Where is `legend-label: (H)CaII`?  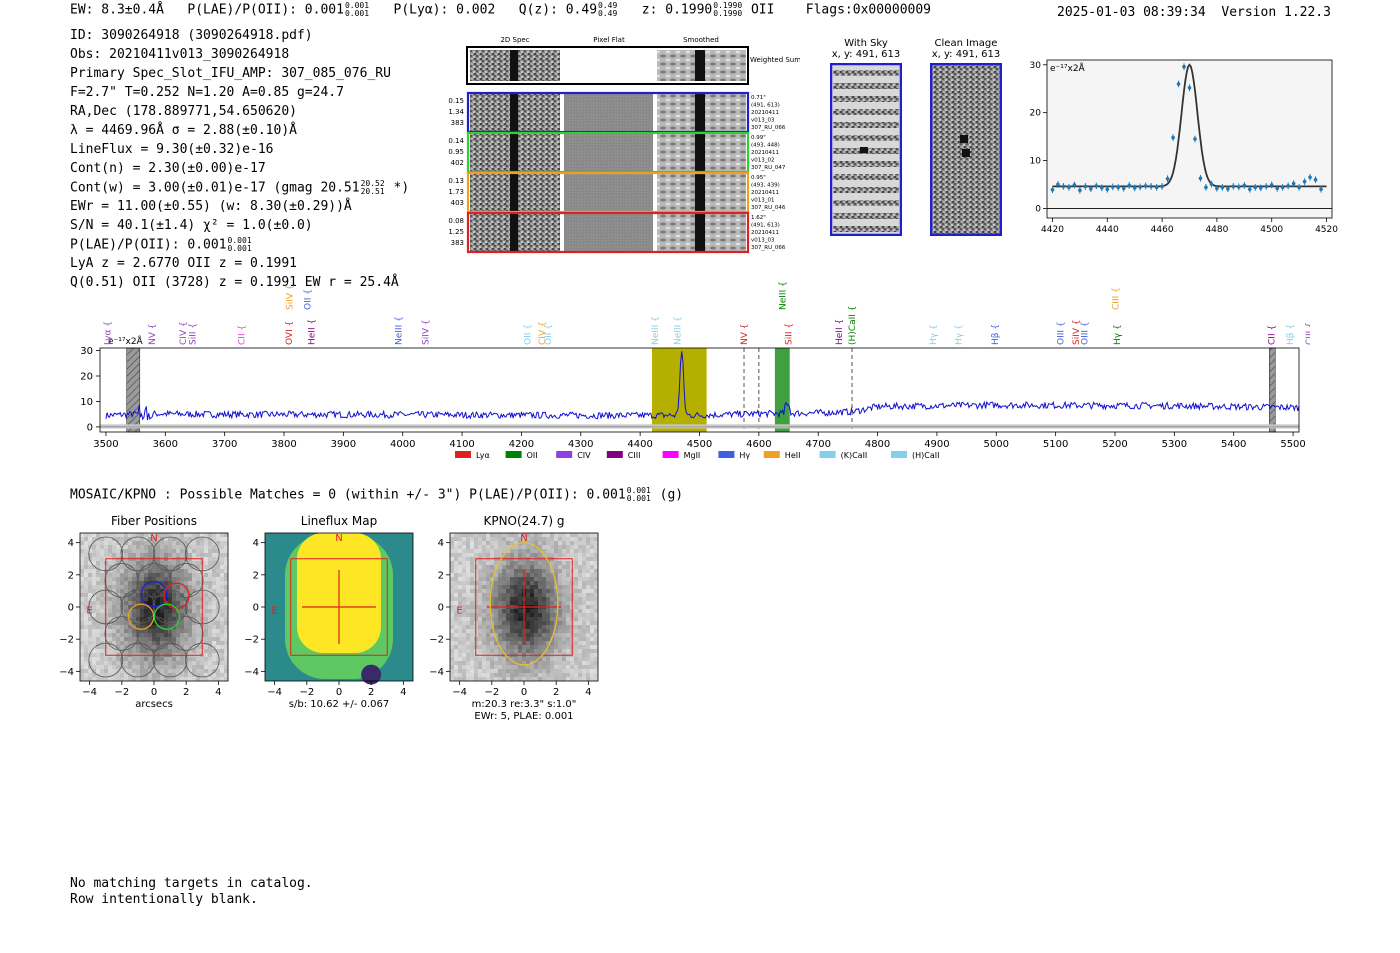
legend-label: (H)CaII is located at coordinates (925, 455).